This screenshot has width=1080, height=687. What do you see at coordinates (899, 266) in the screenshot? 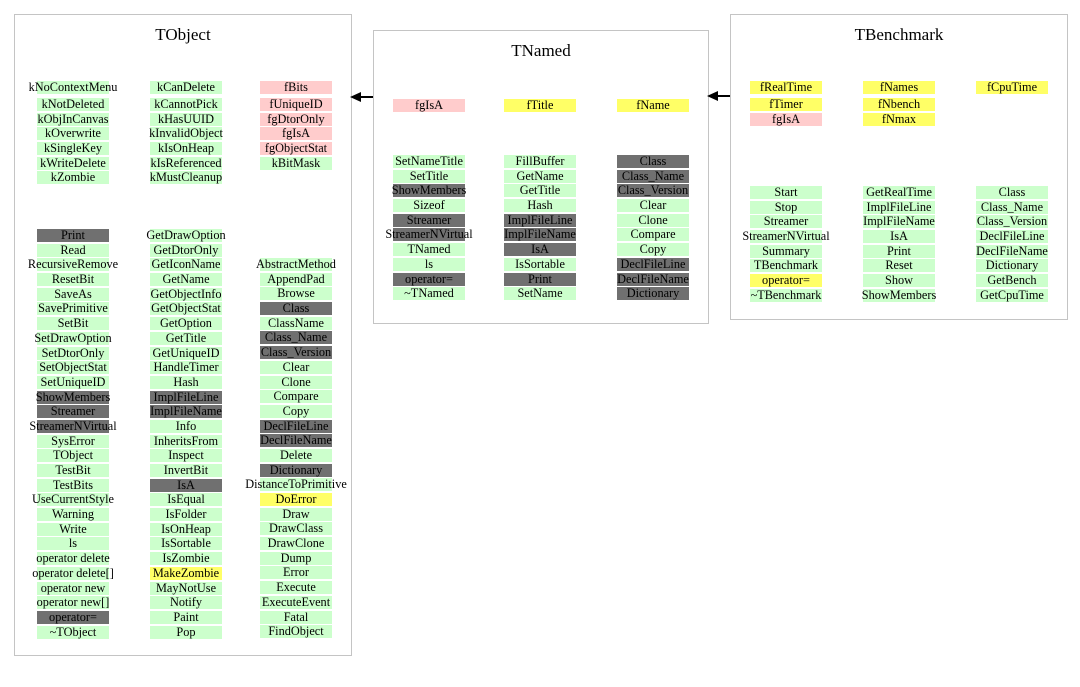
I see `method-cell: Reset` at bounding box center [899, 266].